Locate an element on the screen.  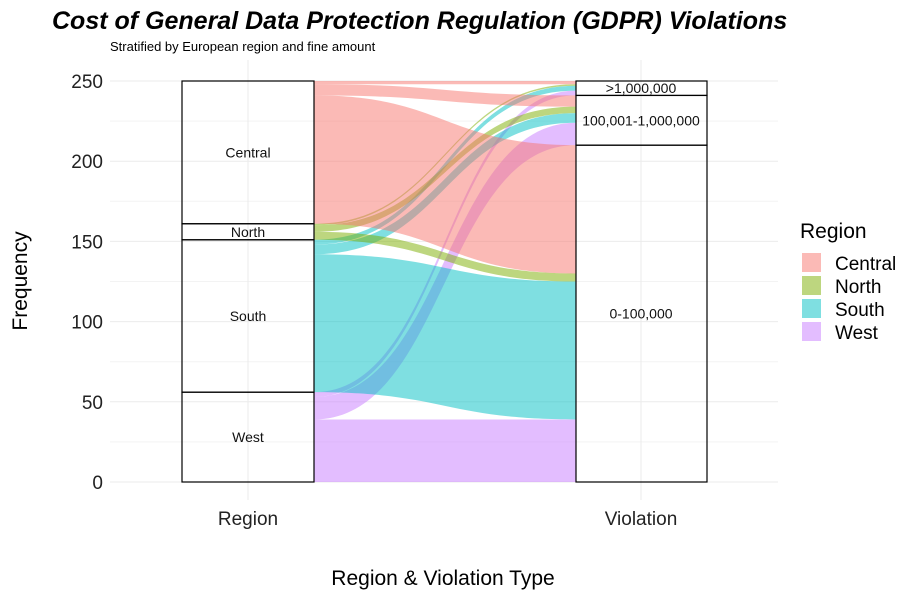
y-tick-label: 250 is located at coordinates (87, 82).